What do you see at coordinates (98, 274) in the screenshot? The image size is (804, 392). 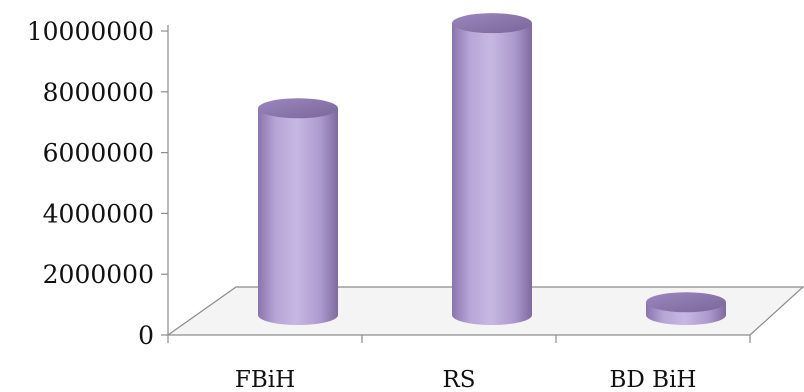 I see `y-tick-label: 2000000` at bounding box center [98, 274].